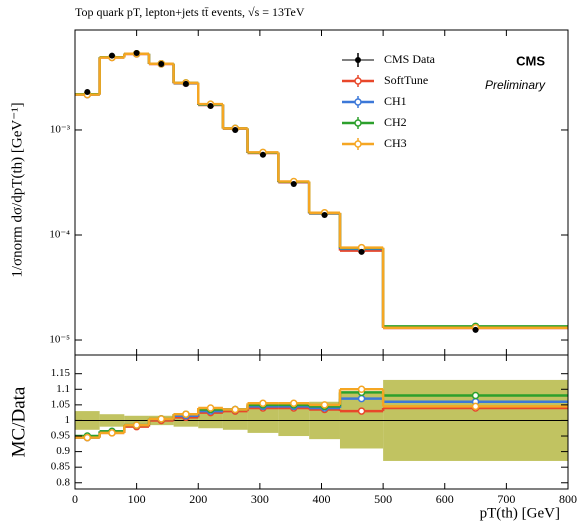 The width and height of the screenshot is (580, 526). I want to click on x-tick-label: 0, so click(75, 499).